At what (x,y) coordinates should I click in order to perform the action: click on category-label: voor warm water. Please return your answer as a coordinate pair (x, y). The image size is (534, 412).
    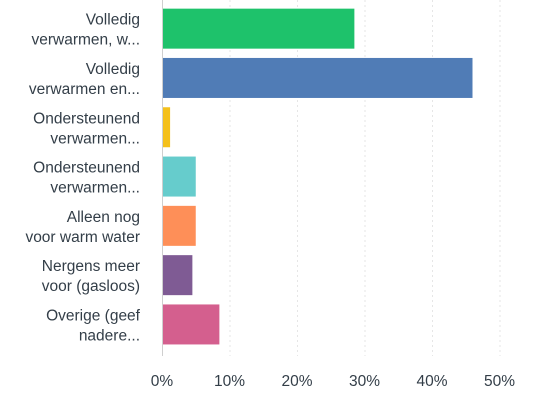
    Looking at the image, I should click on (82, 237).